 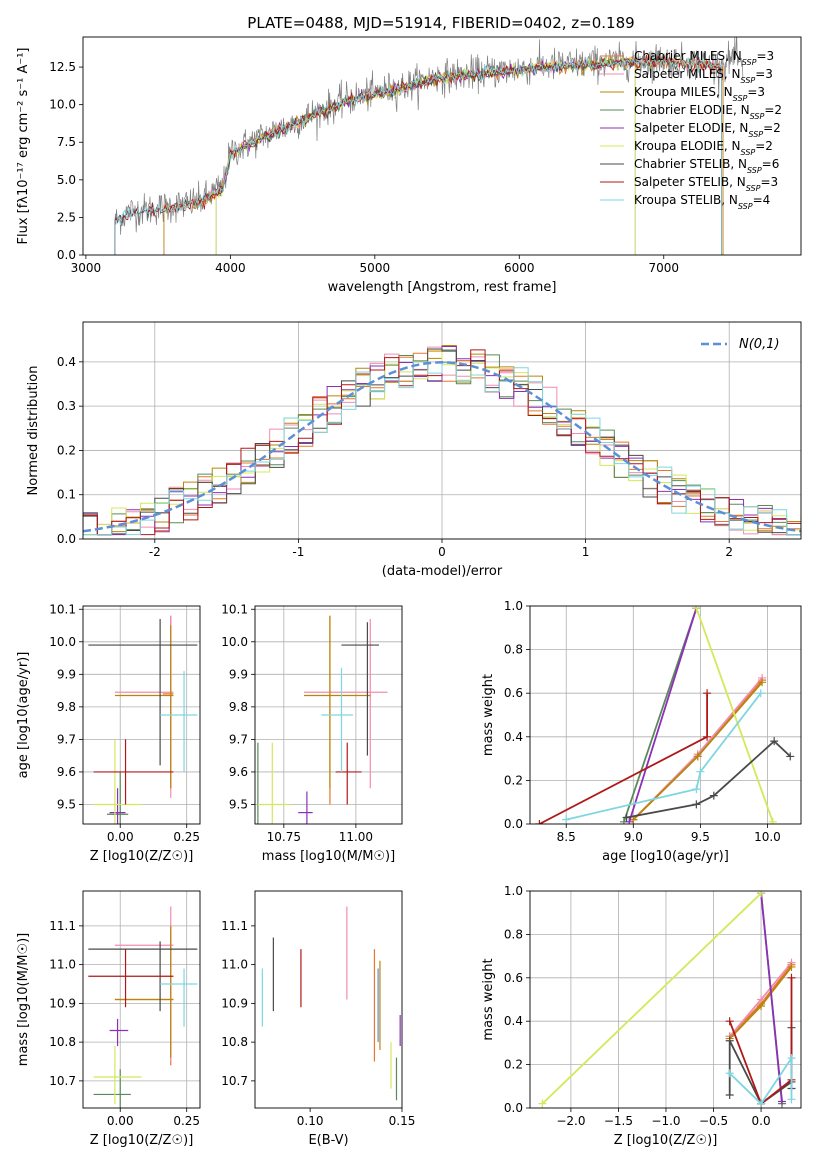 What do you see at coordinates (66, 406) in the screenshot?
I see `y-tick-label: 0.3` at bounding box center [66, 406].